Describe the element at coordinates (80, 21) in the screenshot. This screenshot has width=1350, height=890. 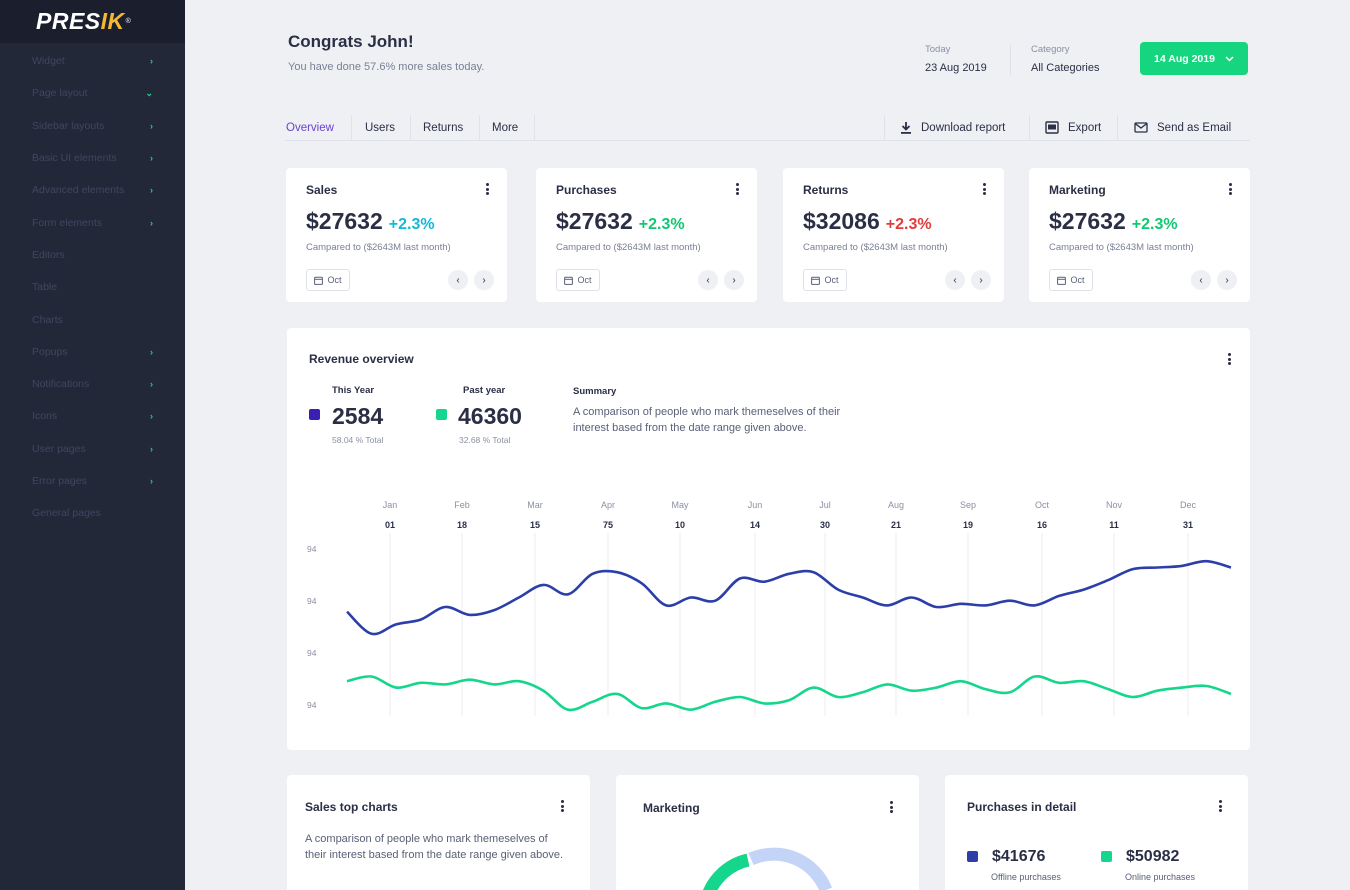
I see `brand-name: PRESIK` at that location.